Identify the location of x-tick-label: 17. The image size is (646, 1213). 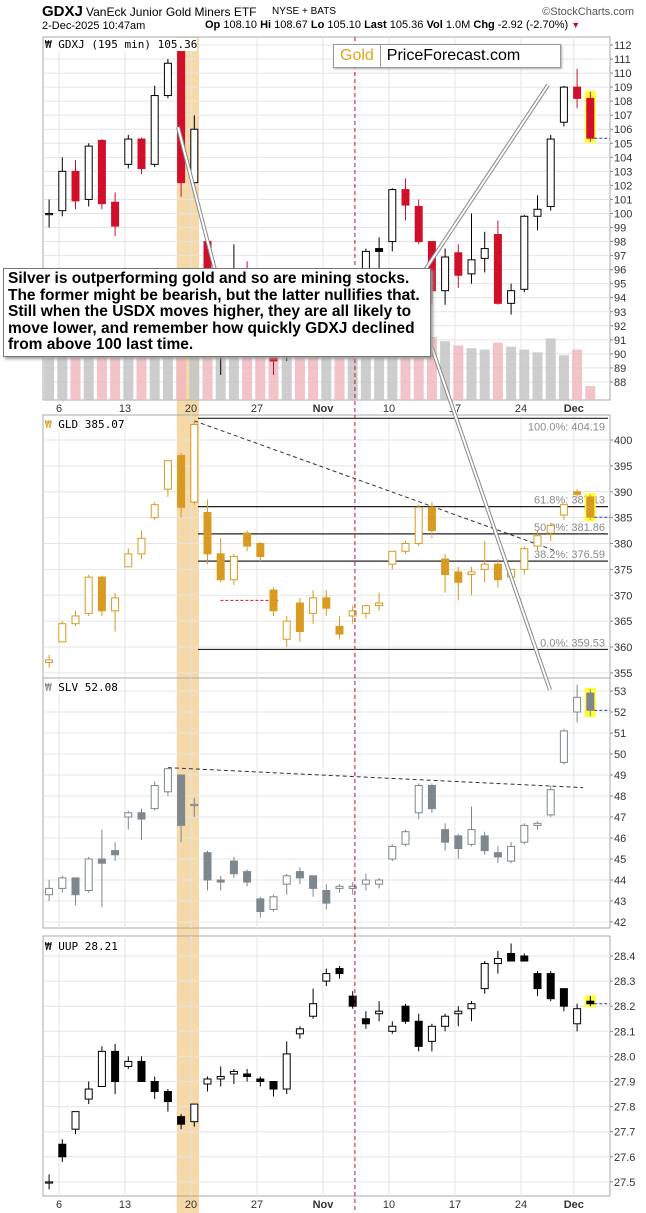
(455, 1205).